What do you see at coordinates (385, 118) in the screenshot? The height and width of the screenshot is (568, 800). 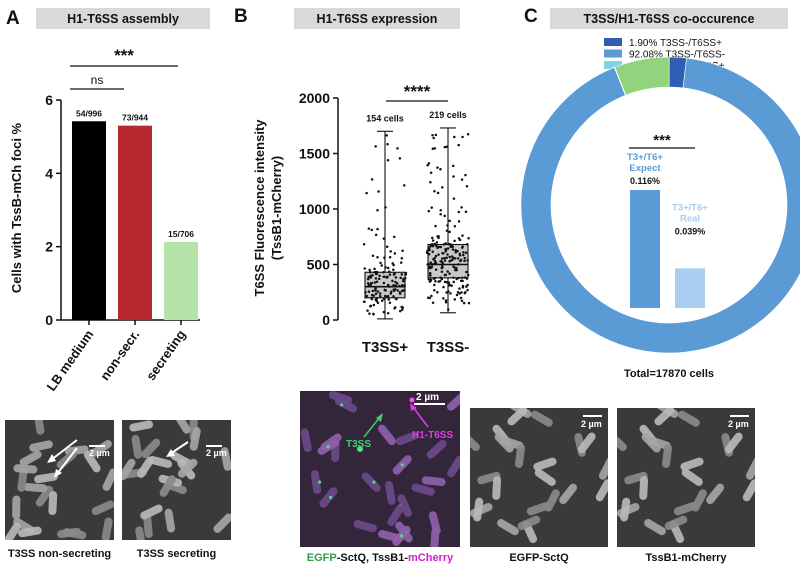 I see `count-label-b: 154 cells` at bounding box center [385, 118].